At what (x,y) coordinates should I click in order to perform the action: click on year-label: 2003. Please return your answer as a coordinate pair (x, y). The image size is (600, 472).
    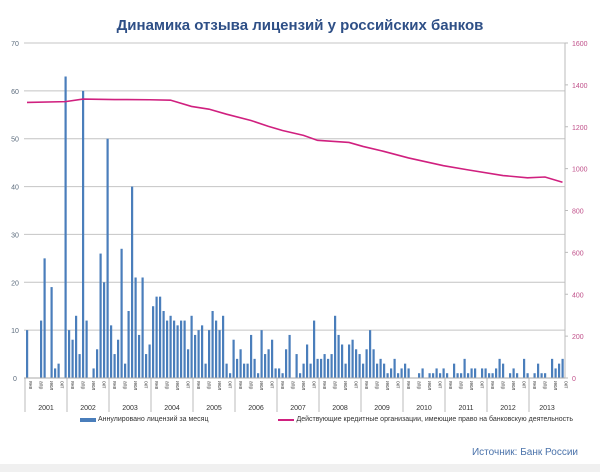
    Looking at the image, I should click on (130, 408).